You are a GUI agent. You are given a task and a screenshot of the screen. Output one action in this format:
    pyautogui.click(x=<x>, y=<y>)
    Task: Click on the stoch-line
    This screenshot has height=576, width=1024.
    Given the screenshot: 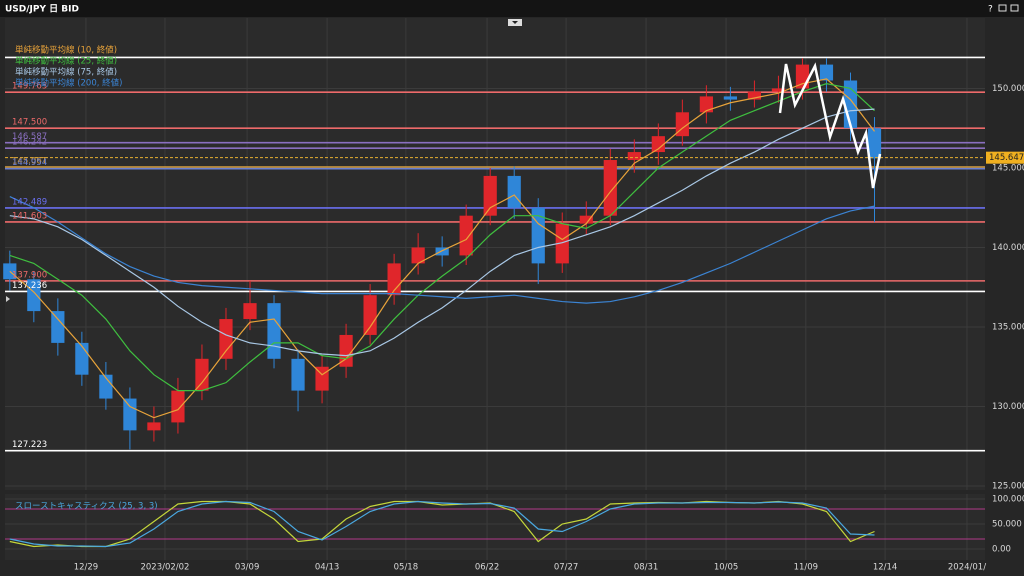 What is the action you would take?
    pyautogui.click(x=442, y=524)
    